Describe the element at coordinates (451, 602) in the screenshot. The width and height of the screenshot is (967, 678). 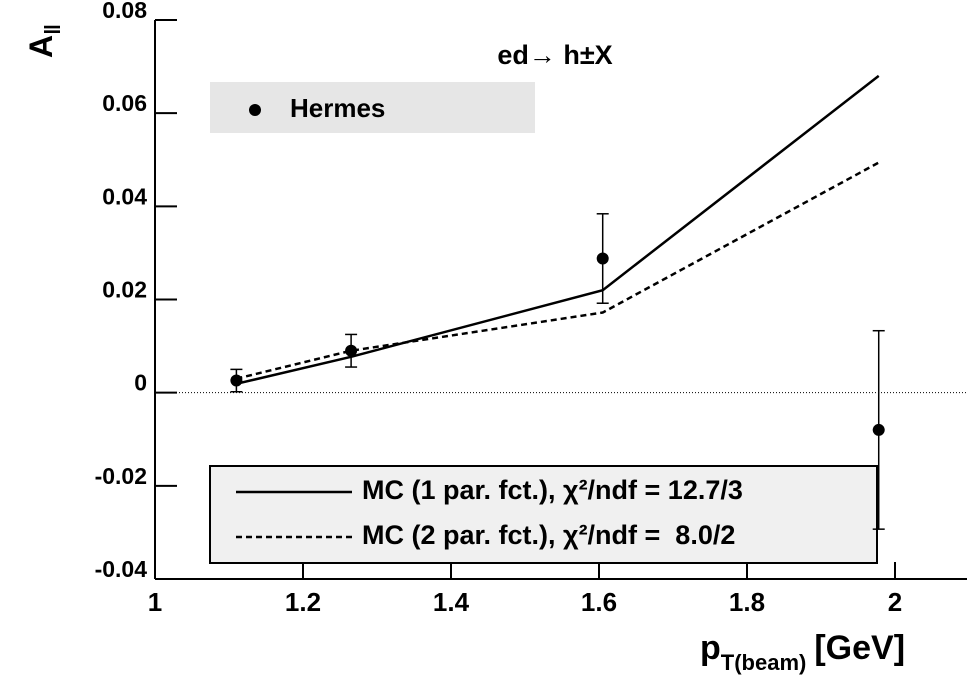
I see `x-tick-label: 1.4` at that location.